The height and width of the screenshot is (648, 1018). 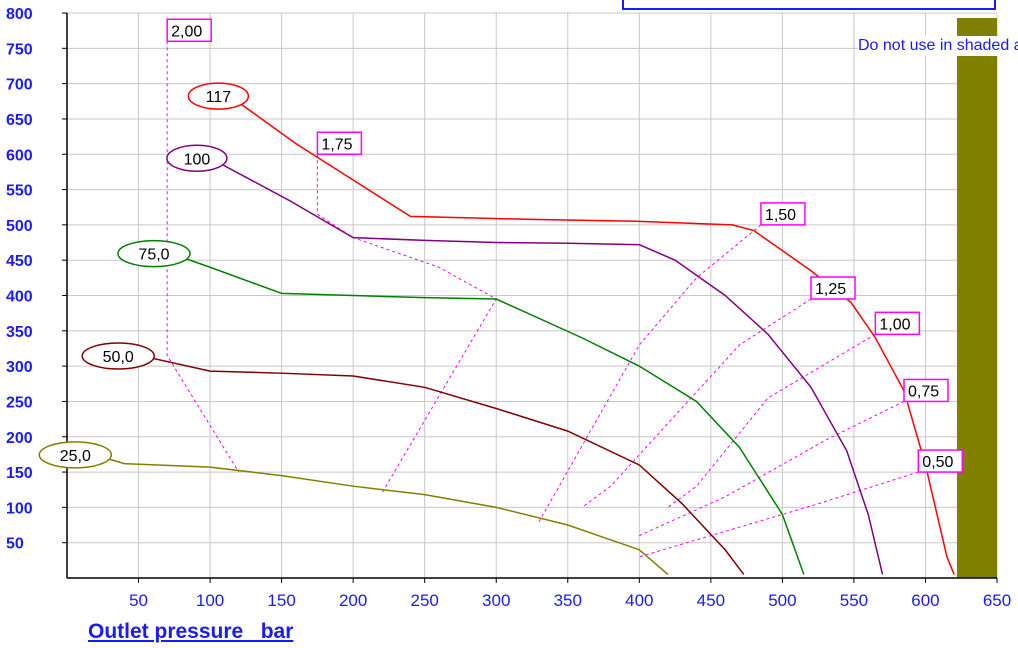 What do you see at coordinates (19, 49) in the screenshot?
I see `y-tick-label: 750` at bounding box center [19, 49].